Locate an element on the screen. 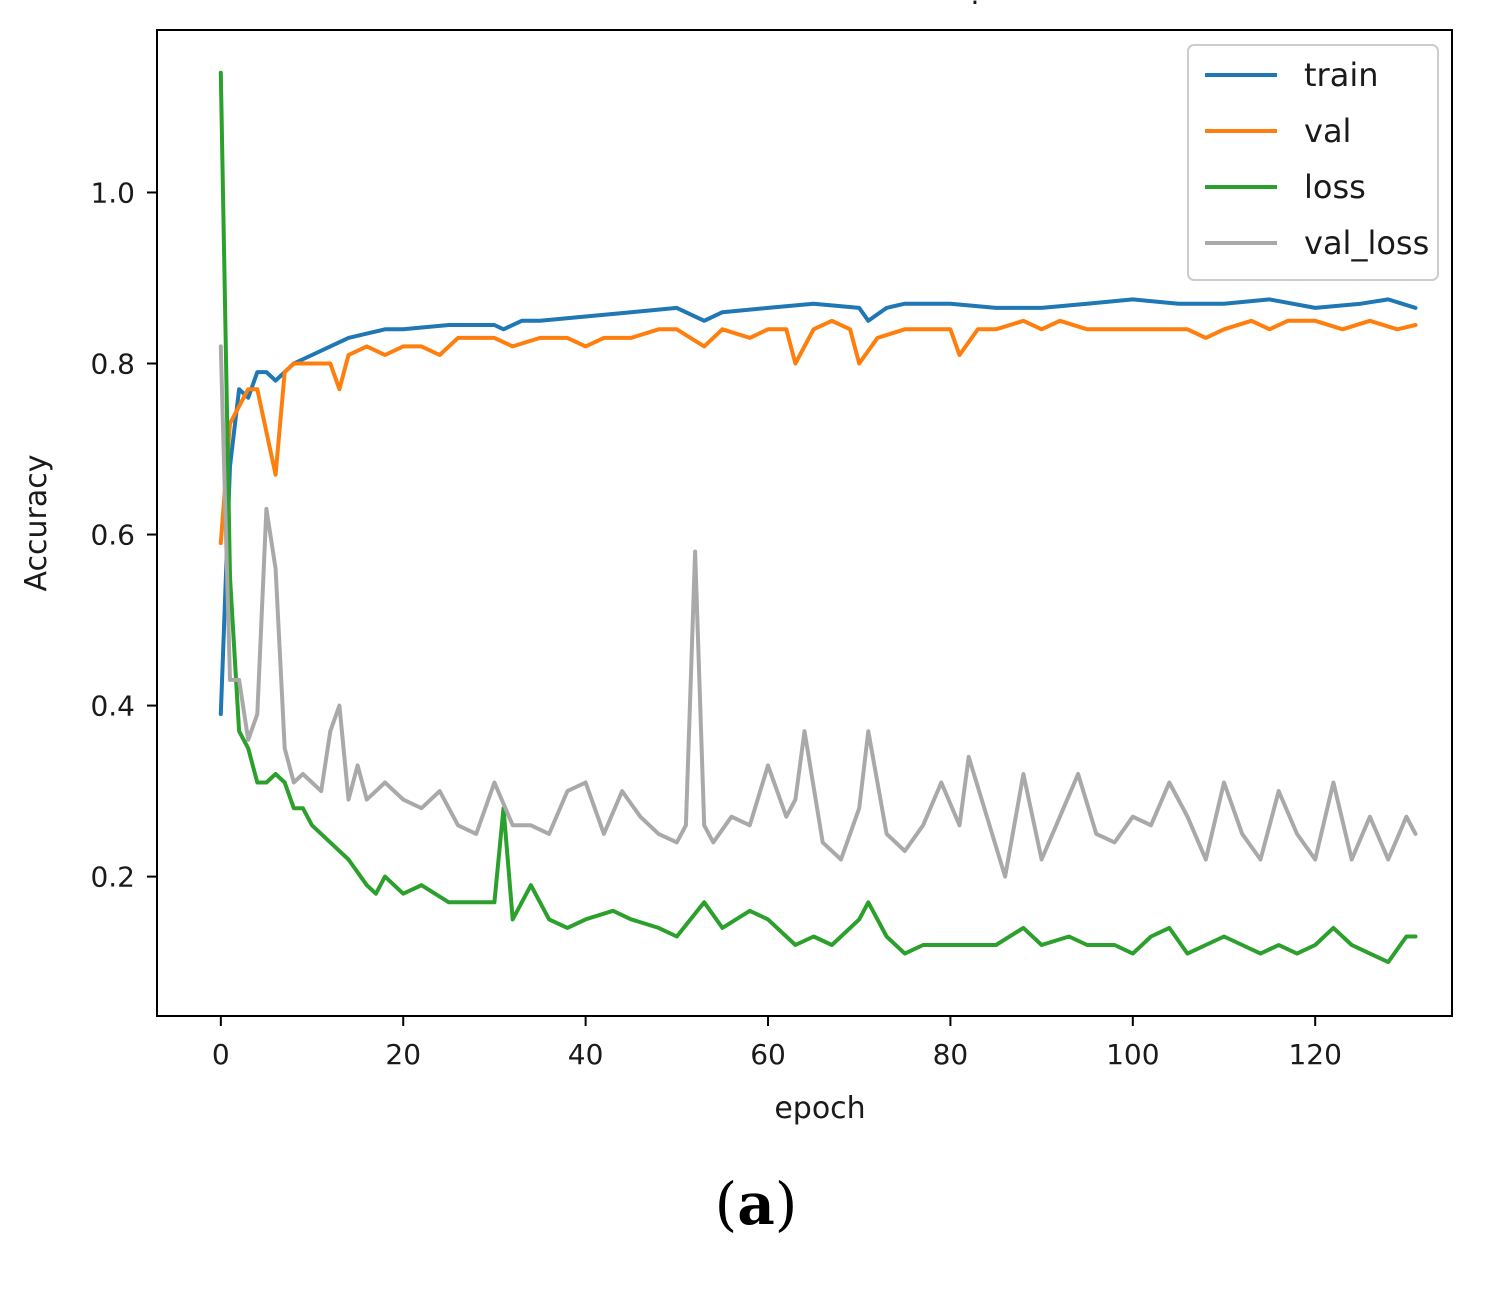 This screenshot has height=1290, width=1512. x-tick-label: 40 is located at coordinates (586, 1054).